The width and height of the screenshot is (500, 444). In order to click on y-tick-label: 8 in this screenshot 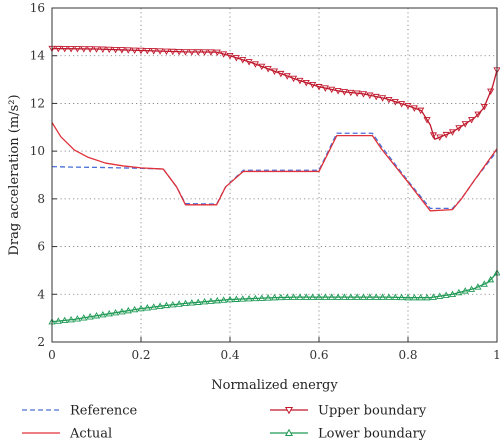, I will do `click(41, 199)`.